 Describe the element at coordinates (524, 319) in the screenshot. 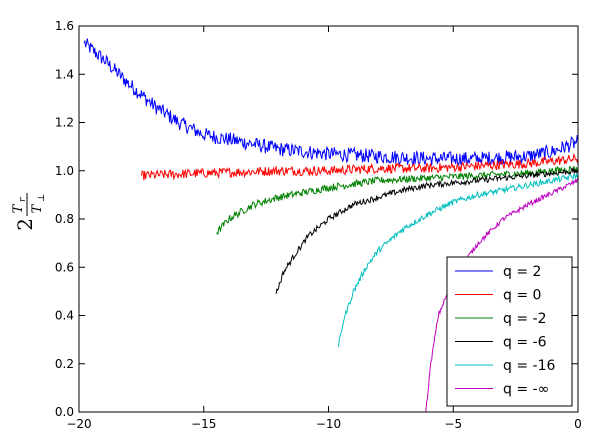

I see `legend-label: q = -2` at that location.